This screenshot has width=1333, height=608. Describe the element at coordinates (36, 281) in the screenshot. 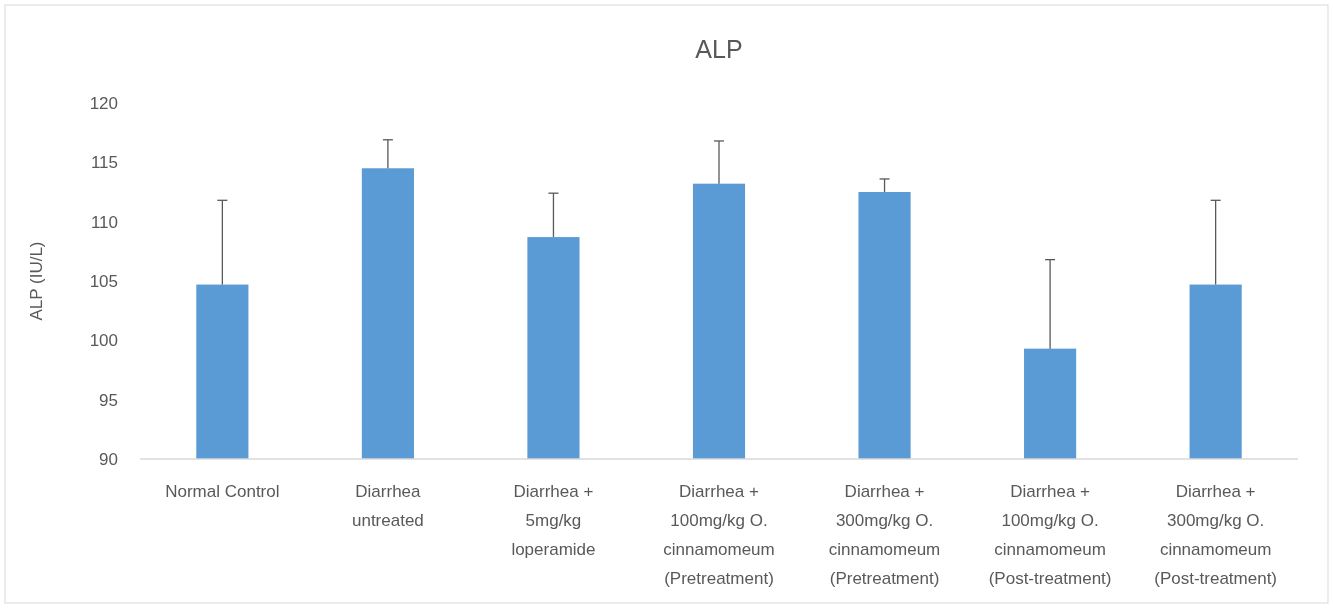

I see `y-axis-title: ALP (IU/L)` at that location.